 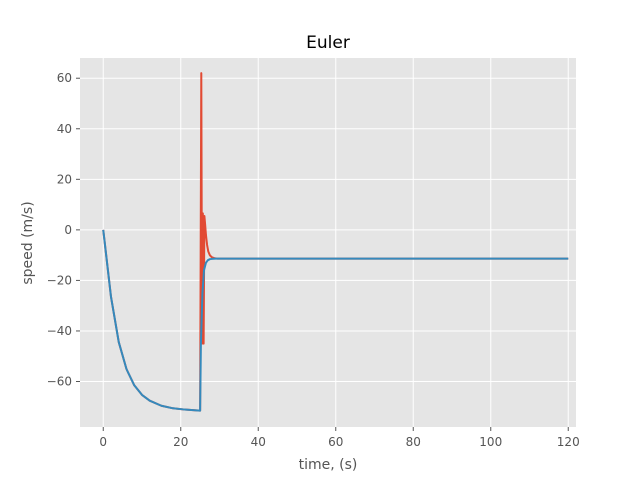 I want to click on x-tick-label: 20, so click(x=180, y=442).